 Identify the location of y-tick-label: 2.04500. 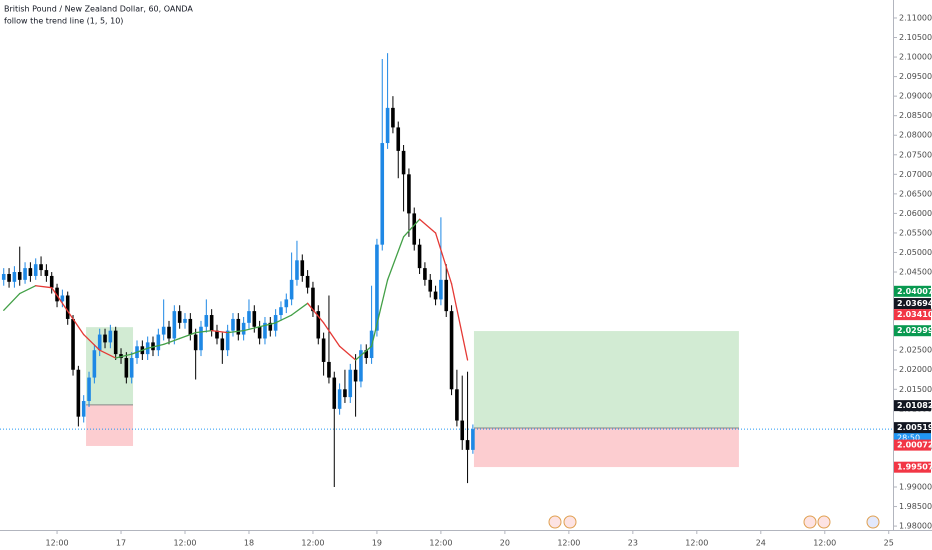
(915, 272).